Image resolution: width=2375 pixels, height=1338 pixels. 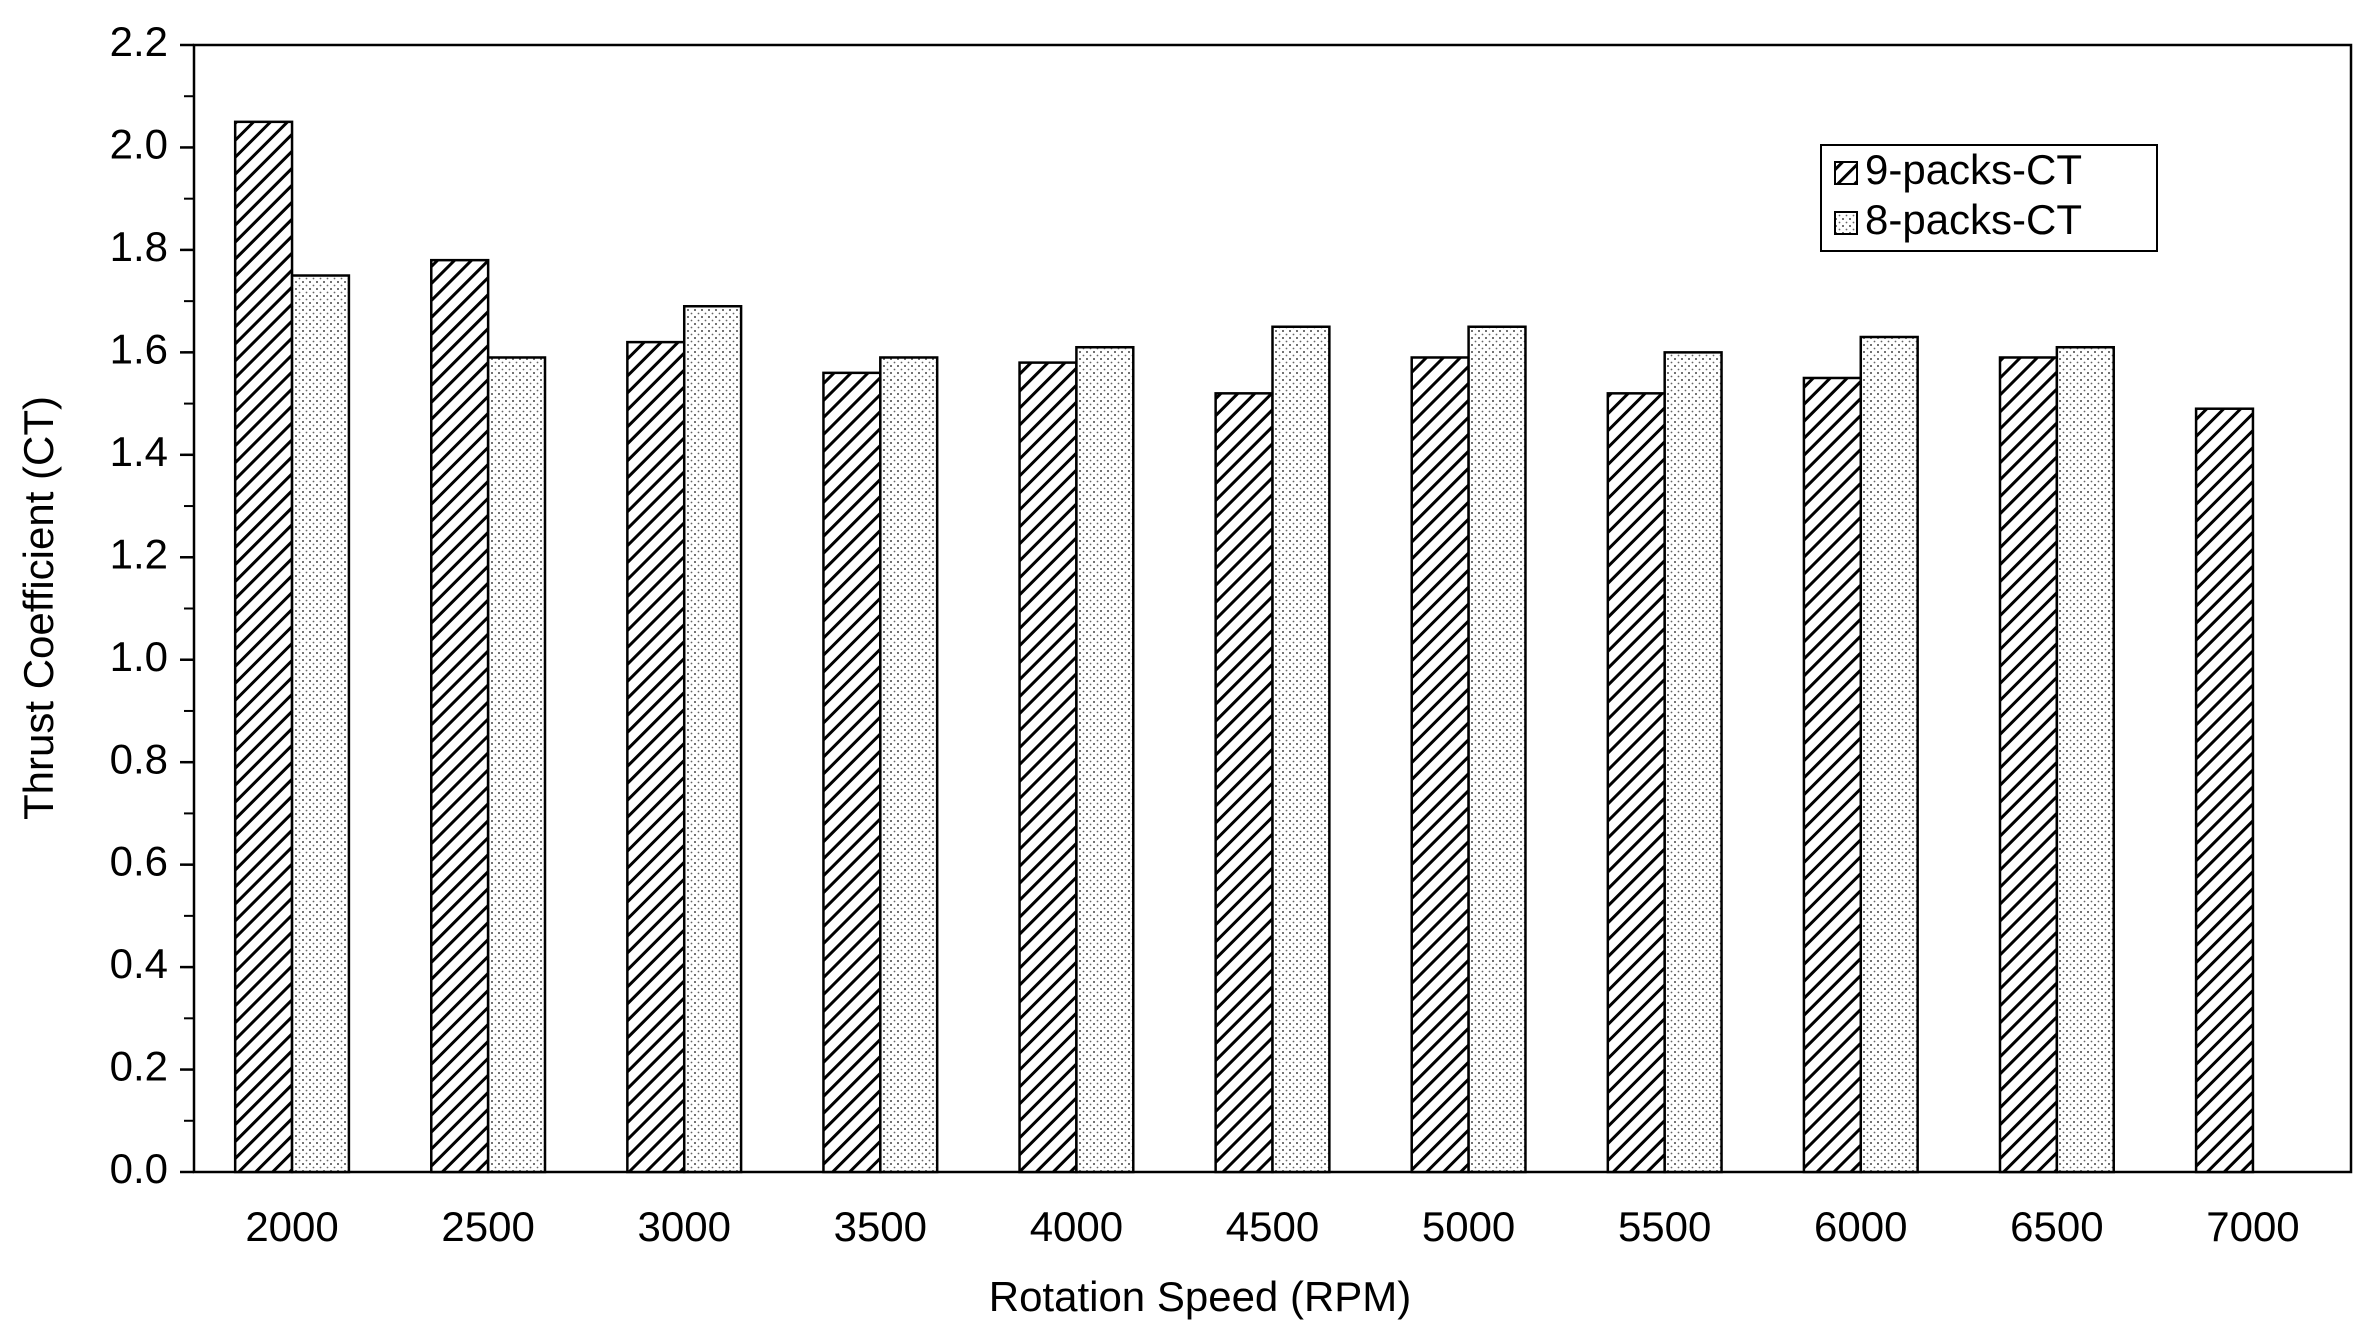 What do you see at coordinates (880, 1226) in the screenshot?
I see `x-tick-label: 3500` at bounding box center [880, 1226].